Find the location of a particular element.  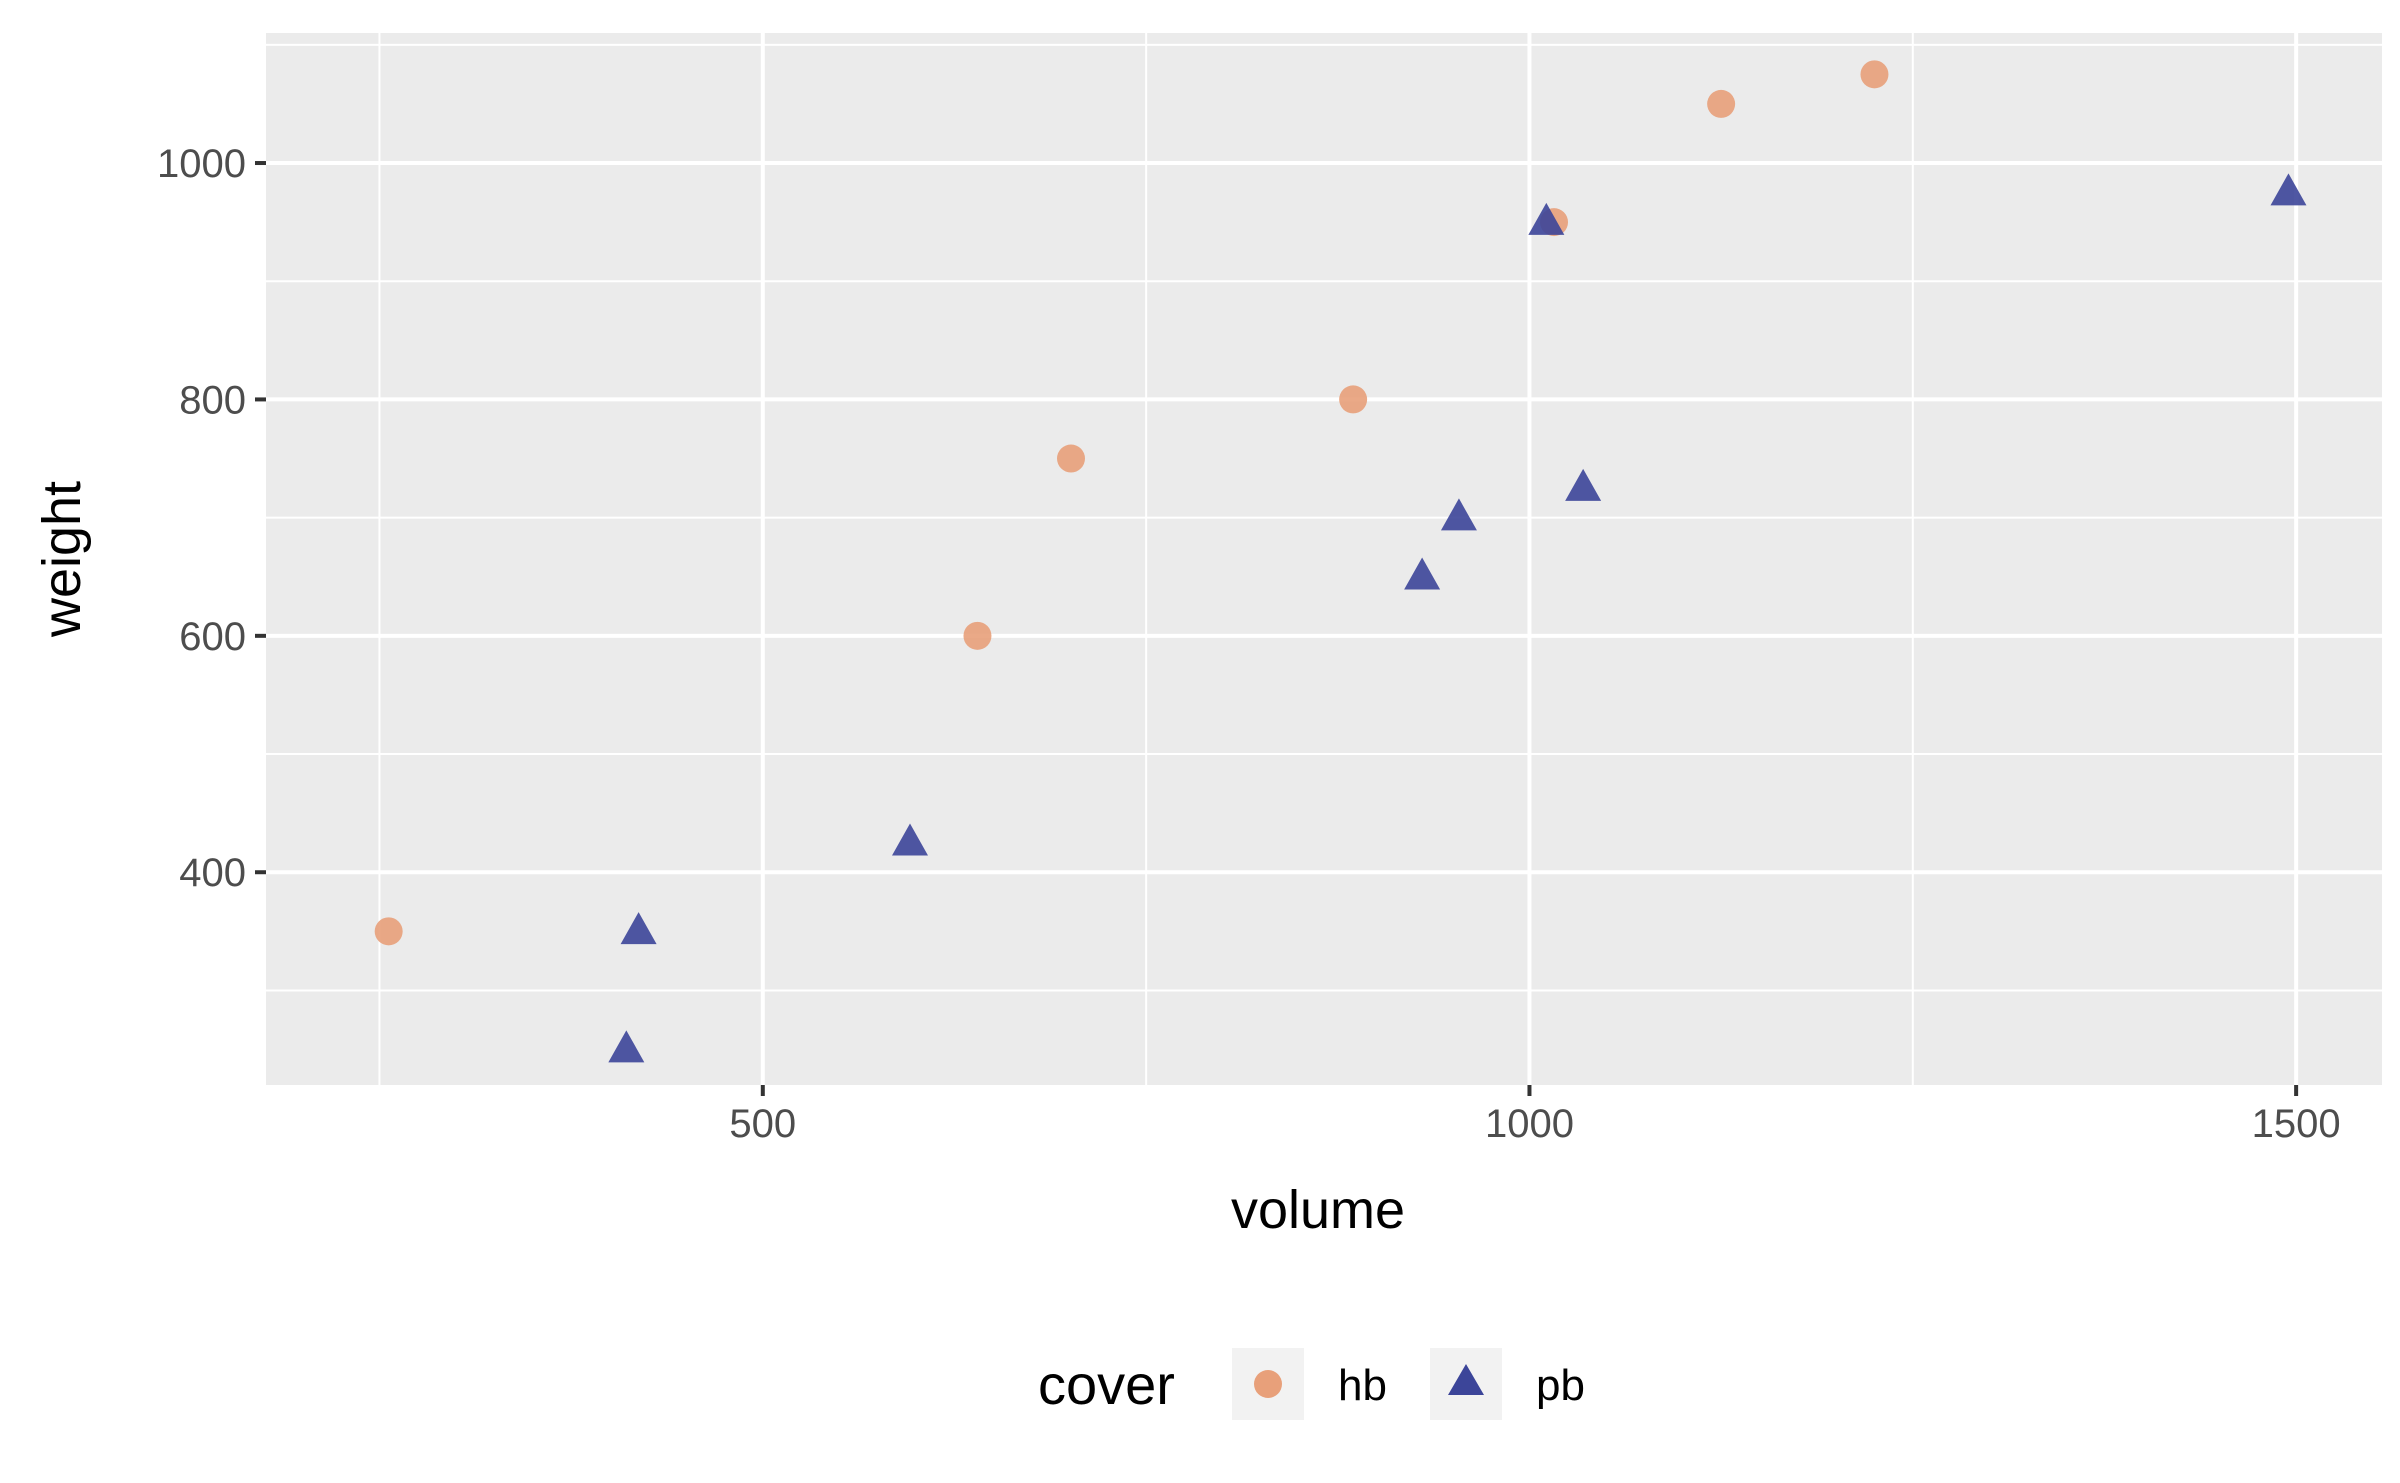

legend-key-hb is located at coordinates (1268, 1384).